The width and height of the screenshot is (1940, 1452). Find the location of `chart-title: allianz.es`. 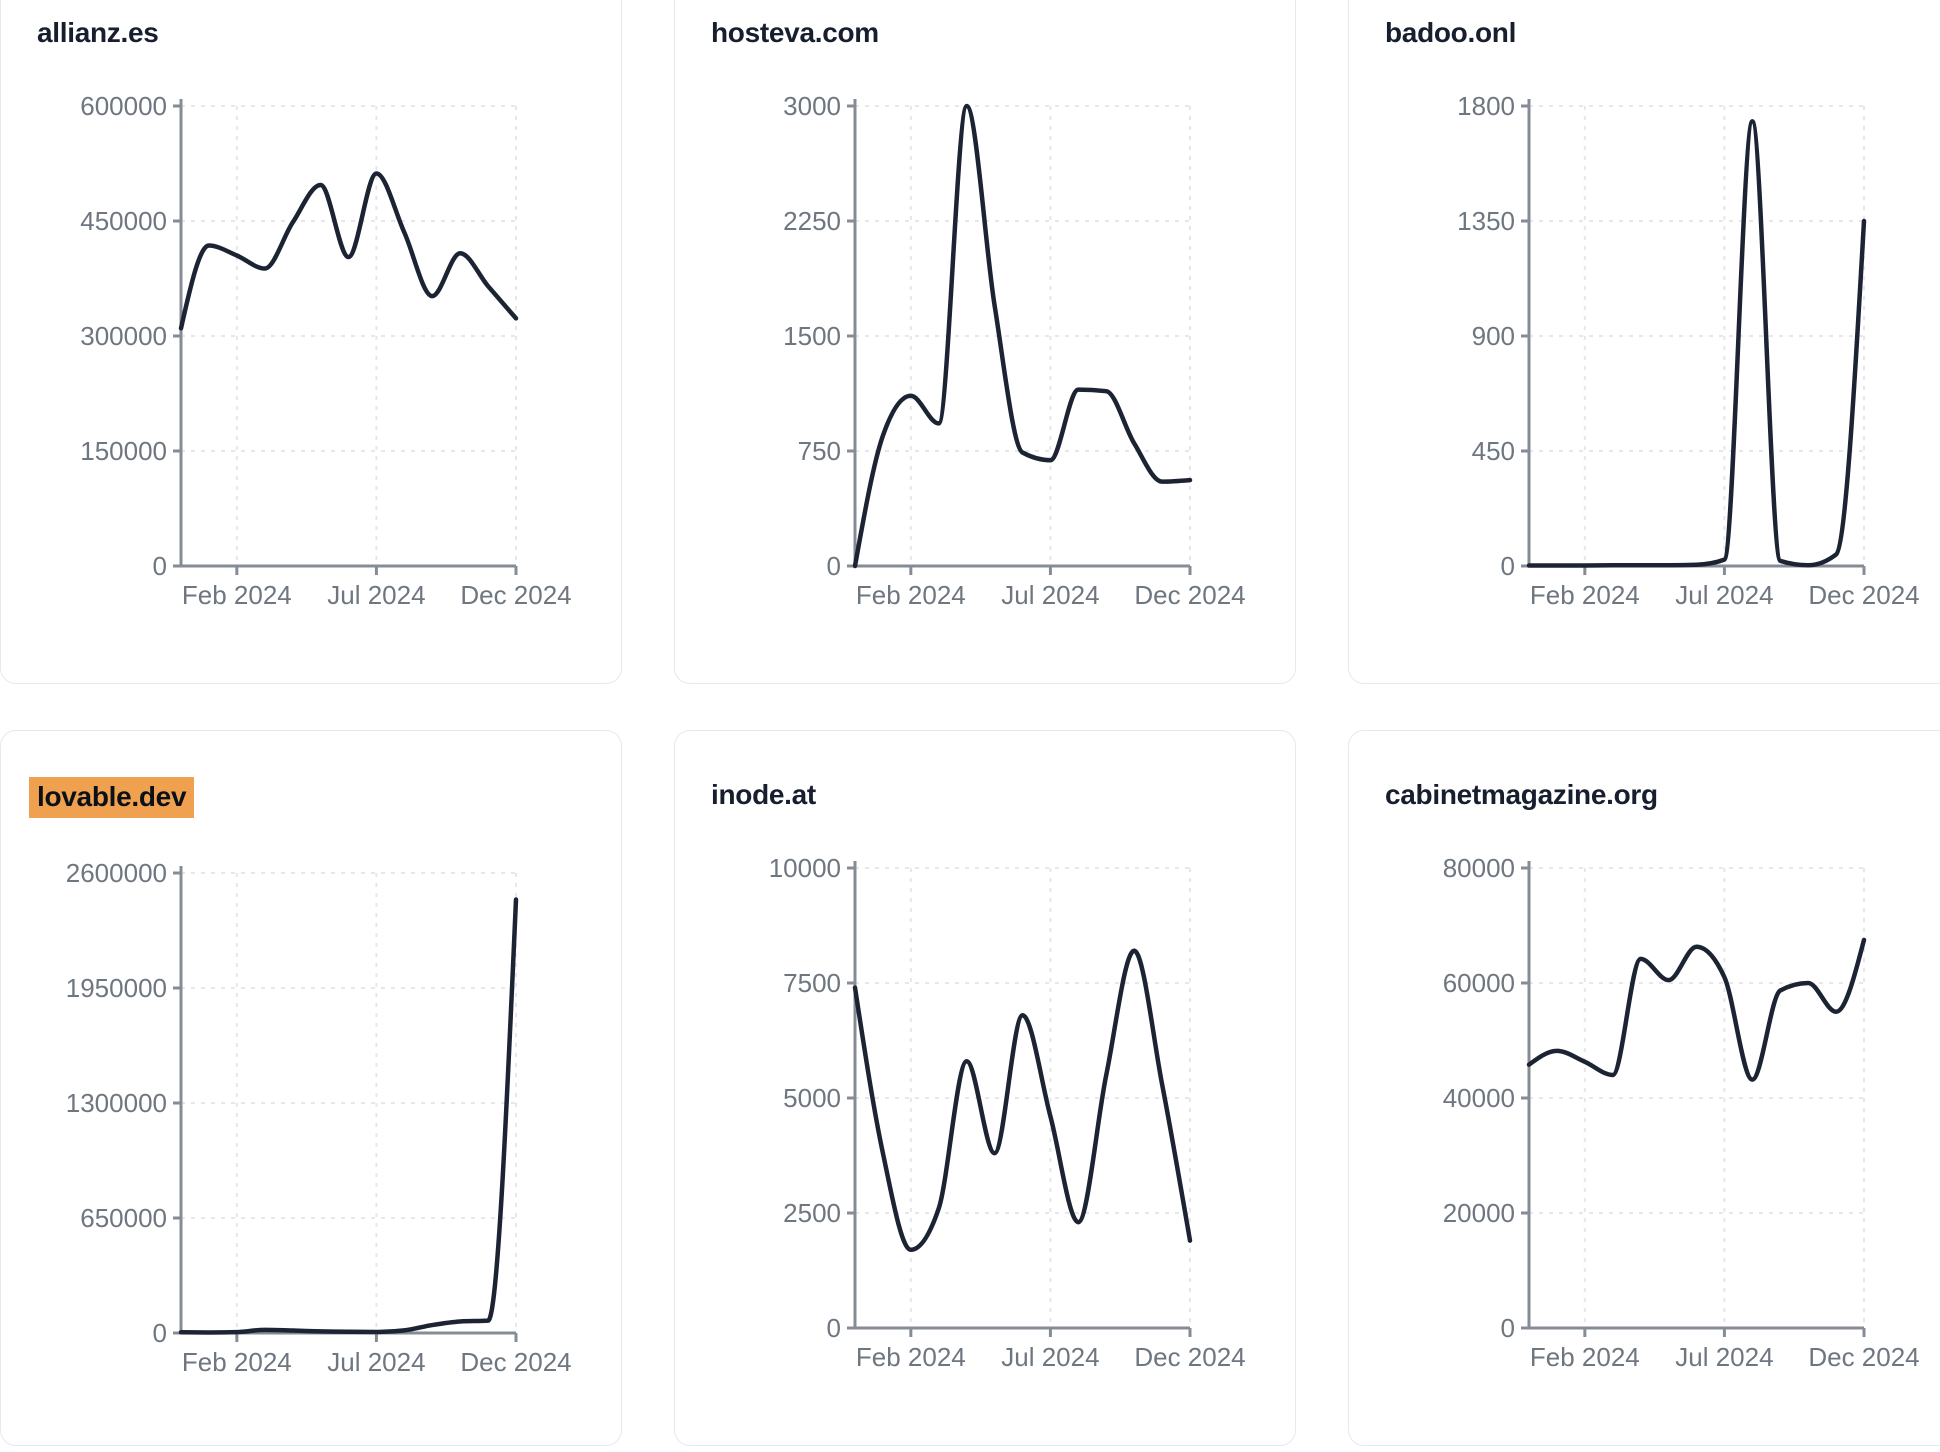

chart-title: allianz.es is located at coordinates (329, 33).